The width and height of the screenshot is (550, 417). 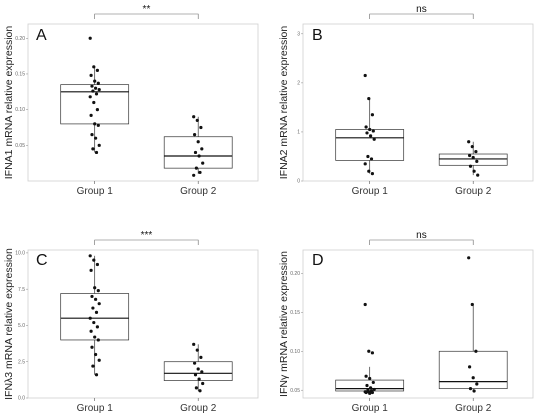 What do you see at coordinates (21, 362) in the screenshot?
I see `y-tick-label: 2.5` at bounding box center [21, 362].